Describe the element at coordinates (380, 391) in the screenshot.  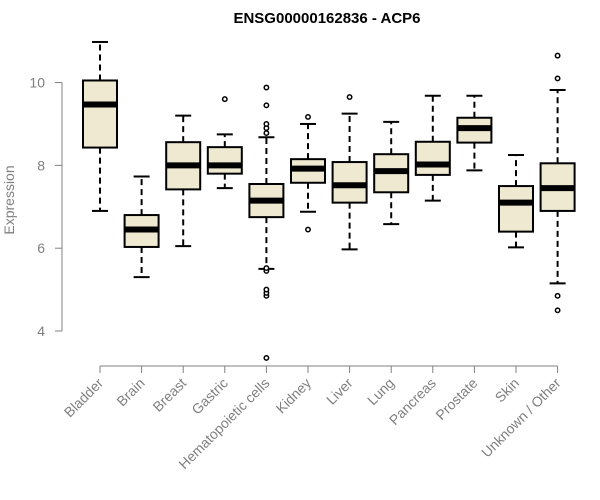
I see `x-tick-label: Lung` at that location.